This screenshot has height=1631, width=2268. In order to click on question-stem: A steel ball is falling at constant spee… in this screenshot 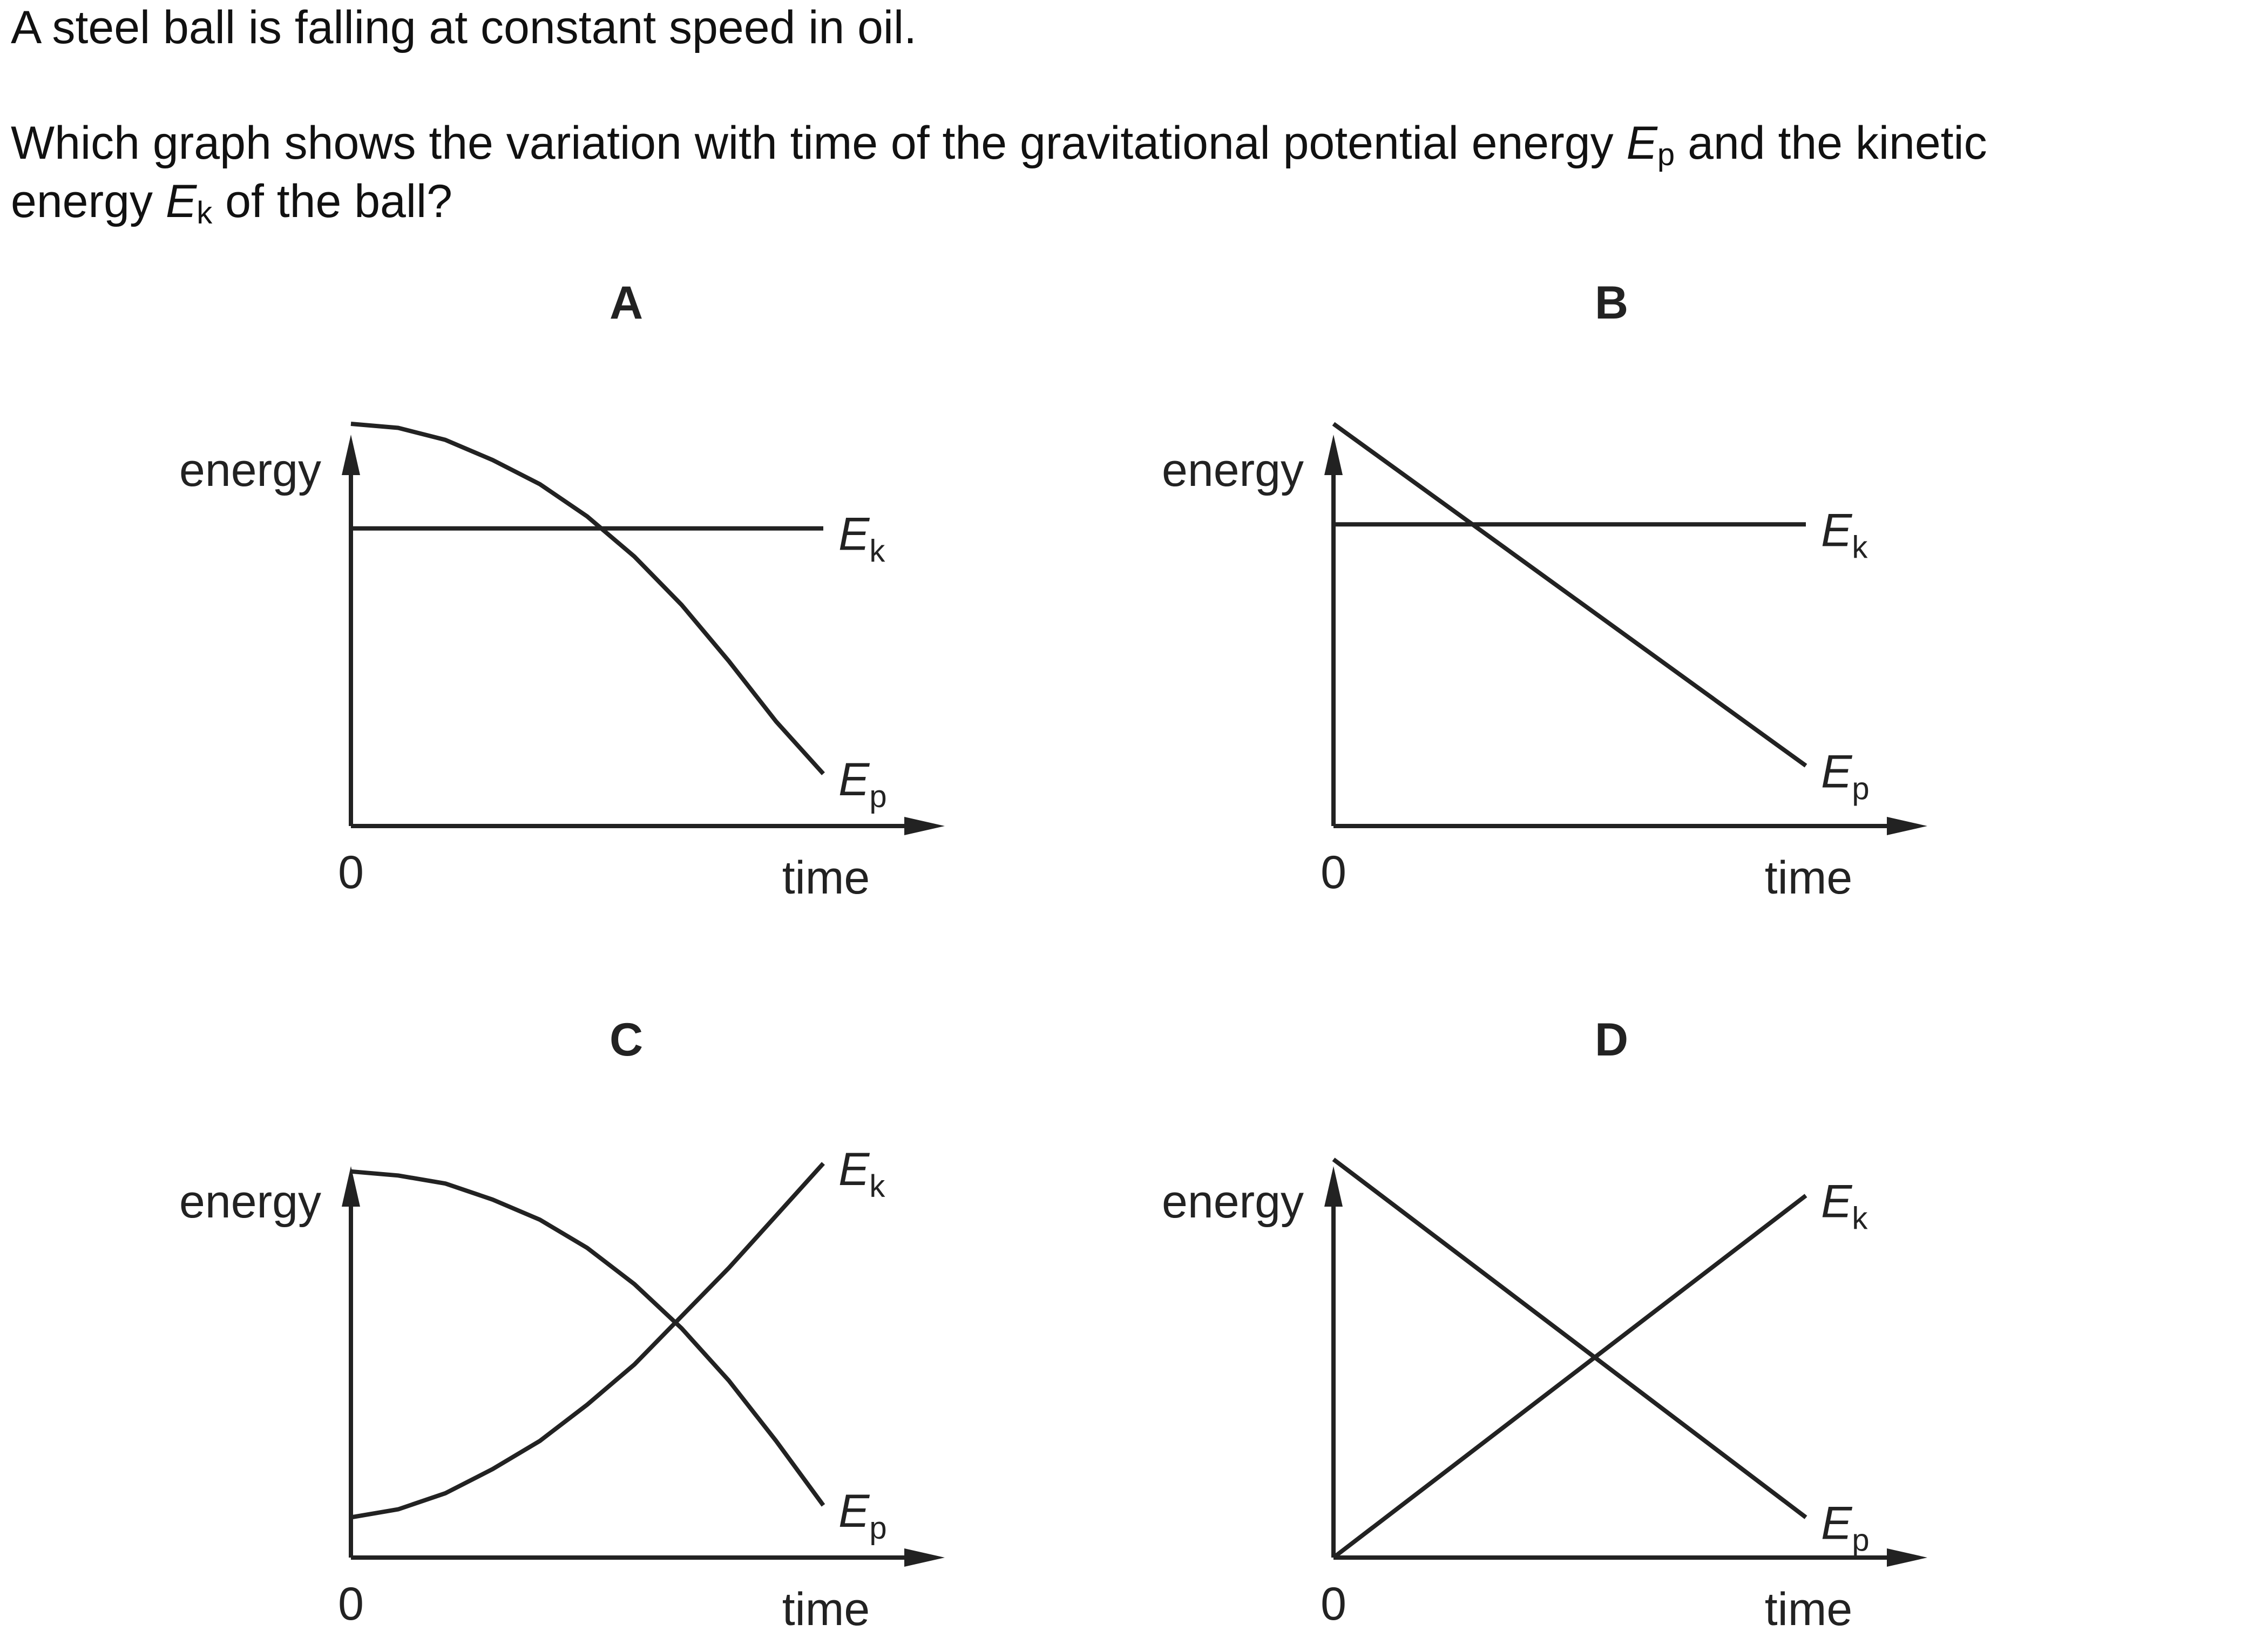, I will do `click(464, 27)`.